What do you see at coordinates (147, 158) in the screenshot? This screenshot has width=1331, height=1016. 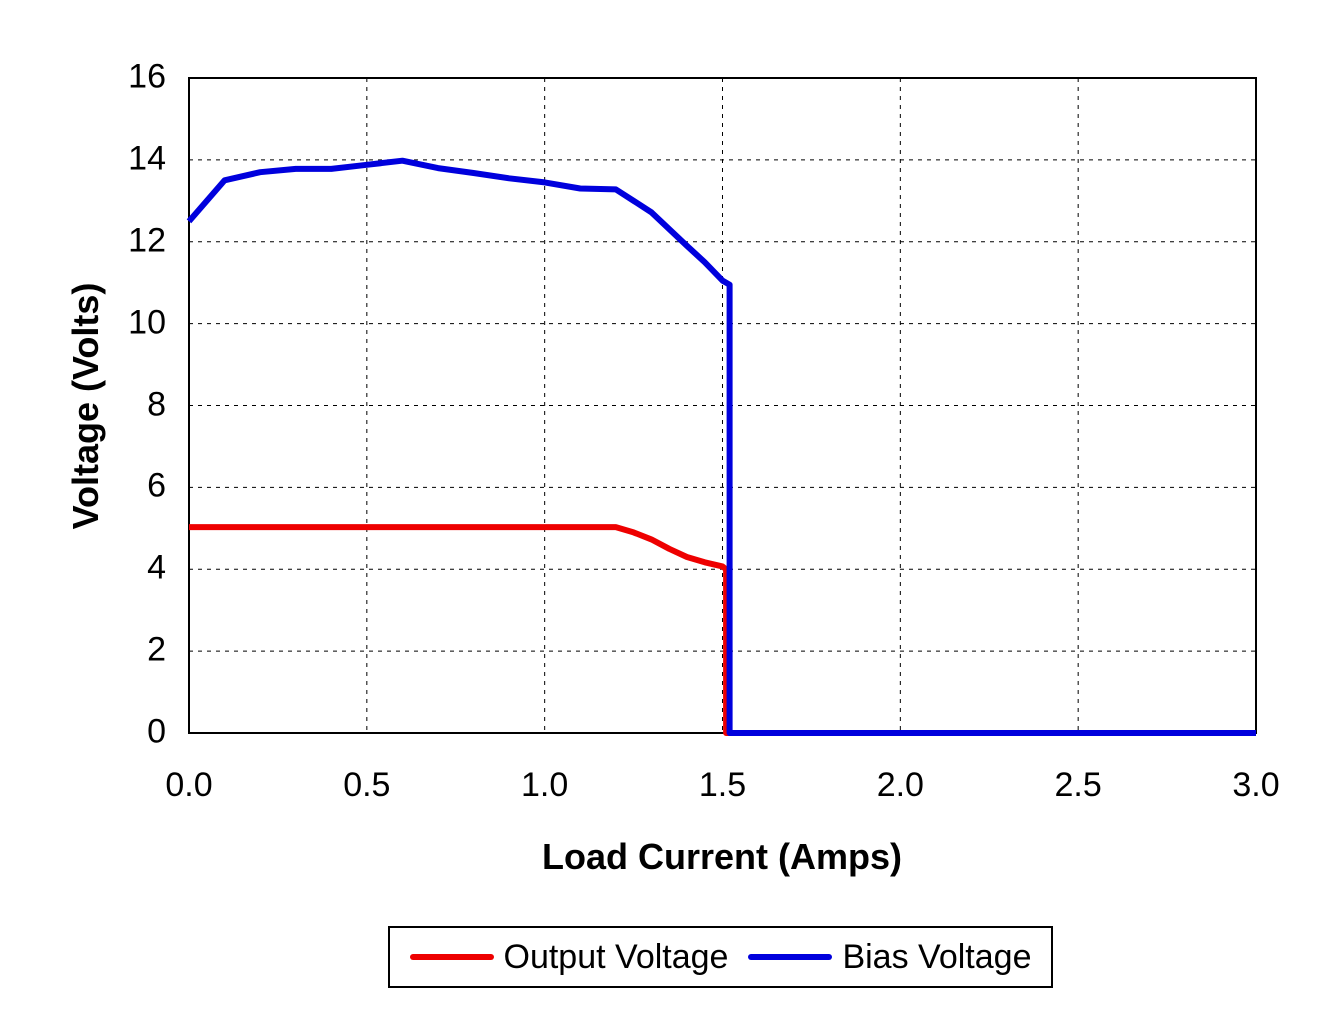 I see `y-tick-label: 14` at bounding box center [147, 158].